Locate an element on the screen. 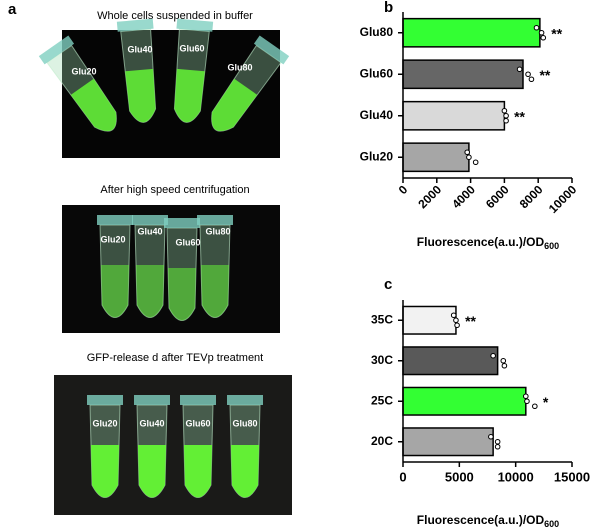 The image size is (597, 532). panel-label: c is located at coordinates (388, 284).